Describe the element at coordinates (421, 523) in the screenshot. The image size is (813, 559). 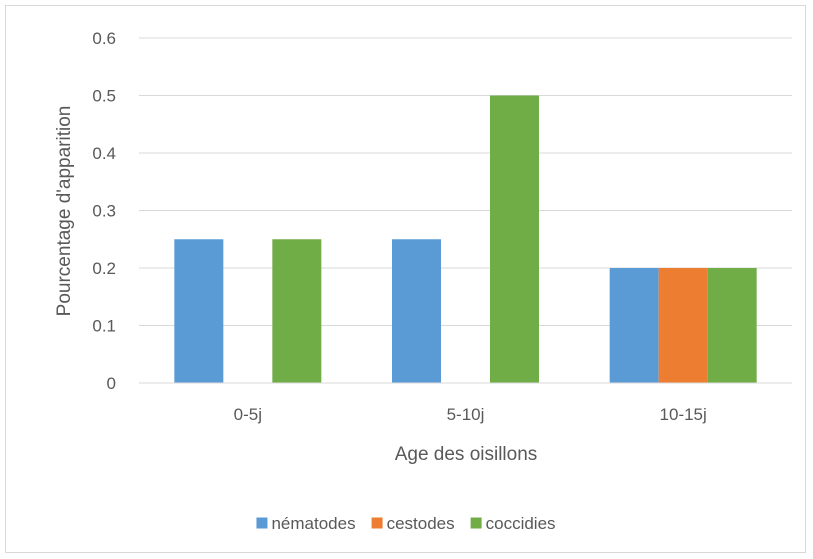
I see `legend-label-cestodes: cestodes` at that location.